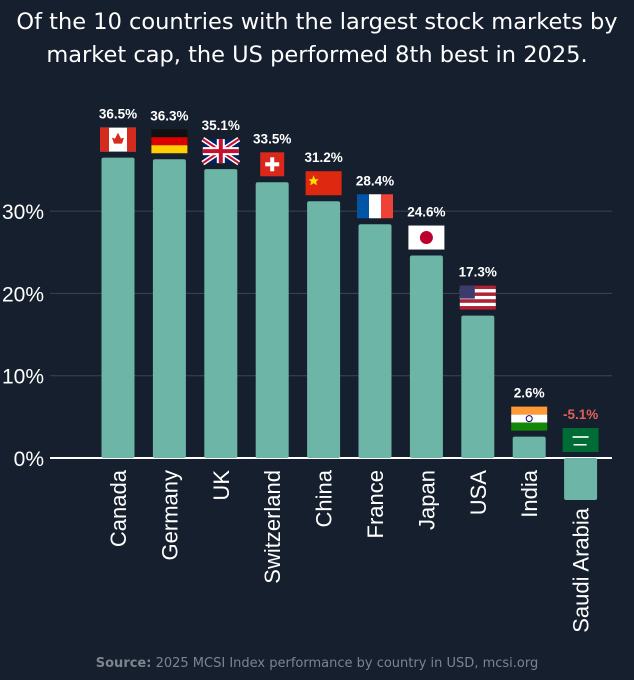 The height and width of the screenshot is (680, 634). What do you see at coordinates (323, 183) in the screenshot?
I see `china-flag-icon` at bounding box center [323, 183].